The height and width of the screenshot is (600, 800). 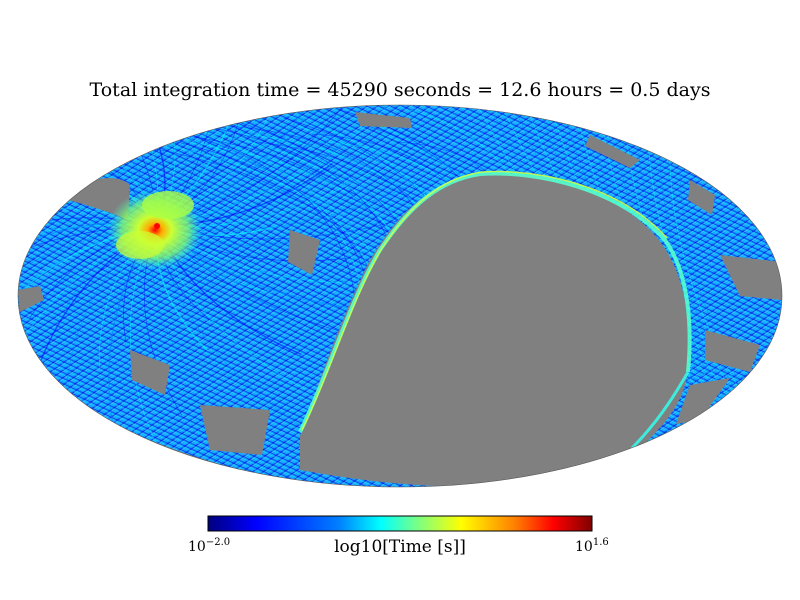 What do you see at coordinates (197, 547) in the screenshot?
I see `colorbar-min-base: 10` at bounding box center [197, 547].